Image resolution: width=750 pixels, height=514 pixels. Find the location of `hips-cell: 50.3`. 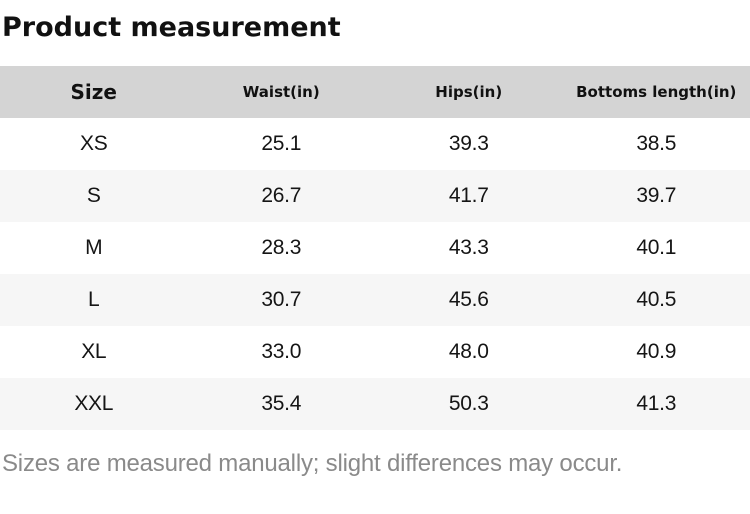

hips-cell: 50.3 is located at coordinates (469, 404).